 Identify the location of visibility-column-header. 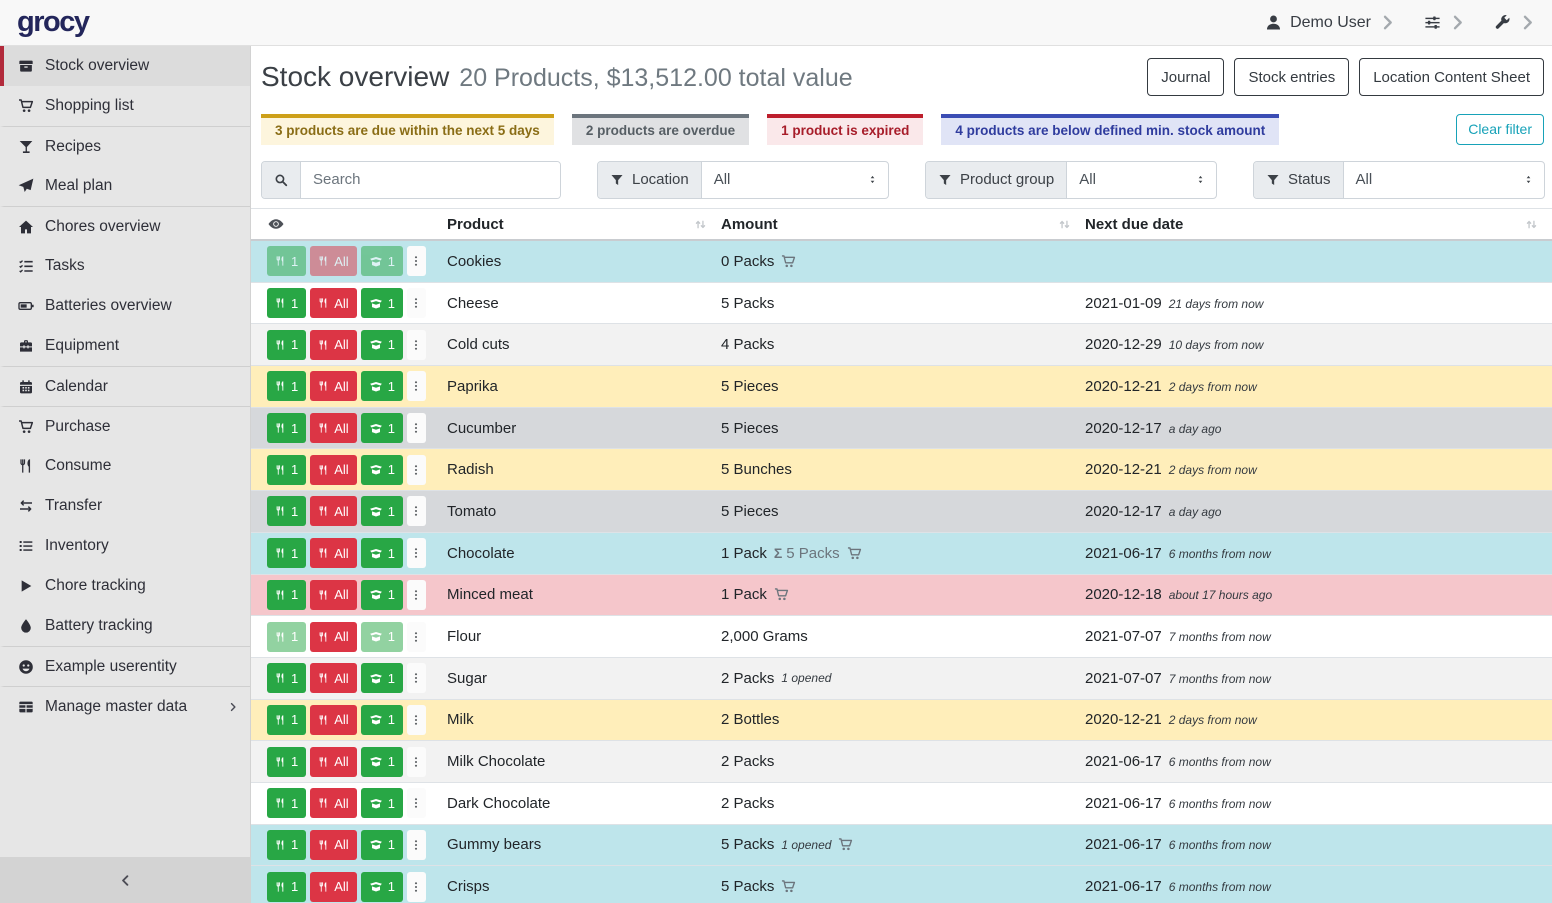
(349, 224).